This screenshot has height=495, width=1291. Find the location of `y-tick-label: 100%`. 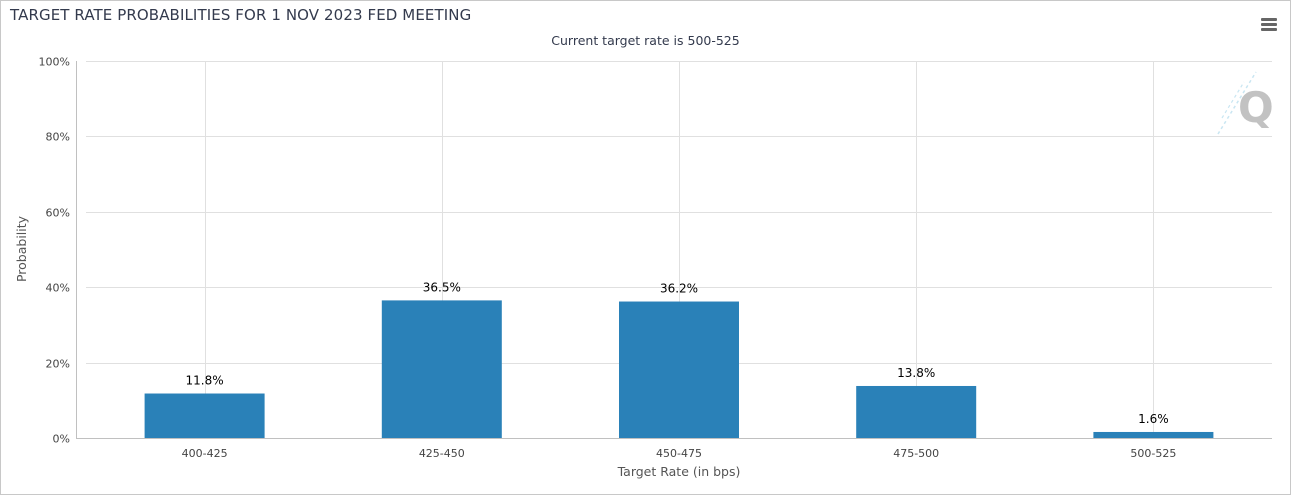

y-tick-label: 100% is located at coordinates (54, 62).